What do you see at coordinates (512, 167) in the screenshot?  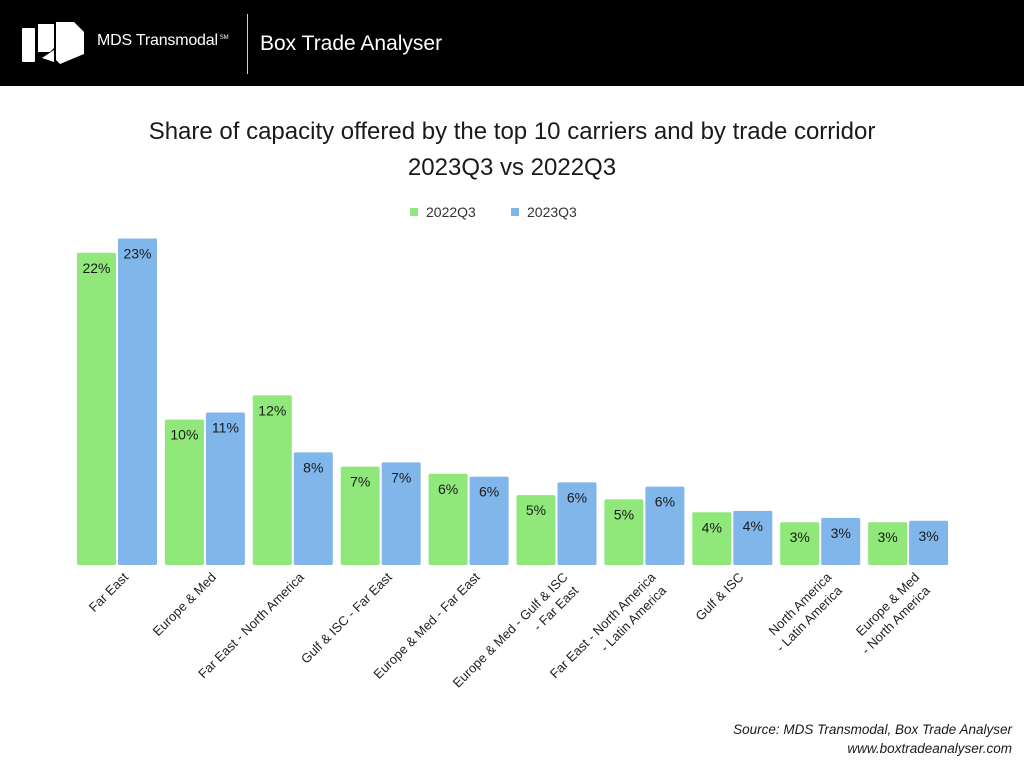 I see `chart-subtitle: 2023Q3 vs 2022Q3` at bounding box center [512, 167].